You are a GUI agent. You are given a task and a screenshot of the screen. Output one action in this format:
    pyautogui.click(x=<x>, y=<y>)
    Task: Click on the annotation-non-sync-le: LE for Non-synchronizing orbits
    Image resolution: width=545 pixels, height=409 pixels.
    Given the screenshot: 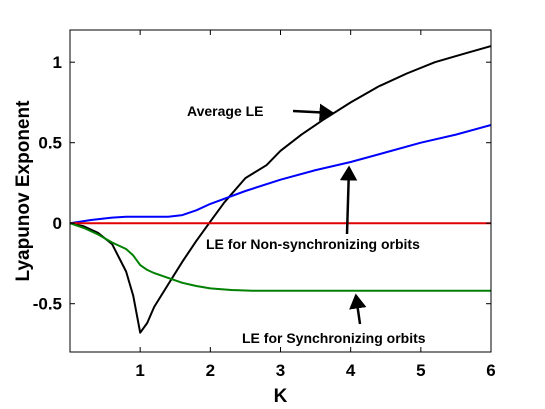 What is the action you would take?
    pyautogui.click(x=313, y=244)
    